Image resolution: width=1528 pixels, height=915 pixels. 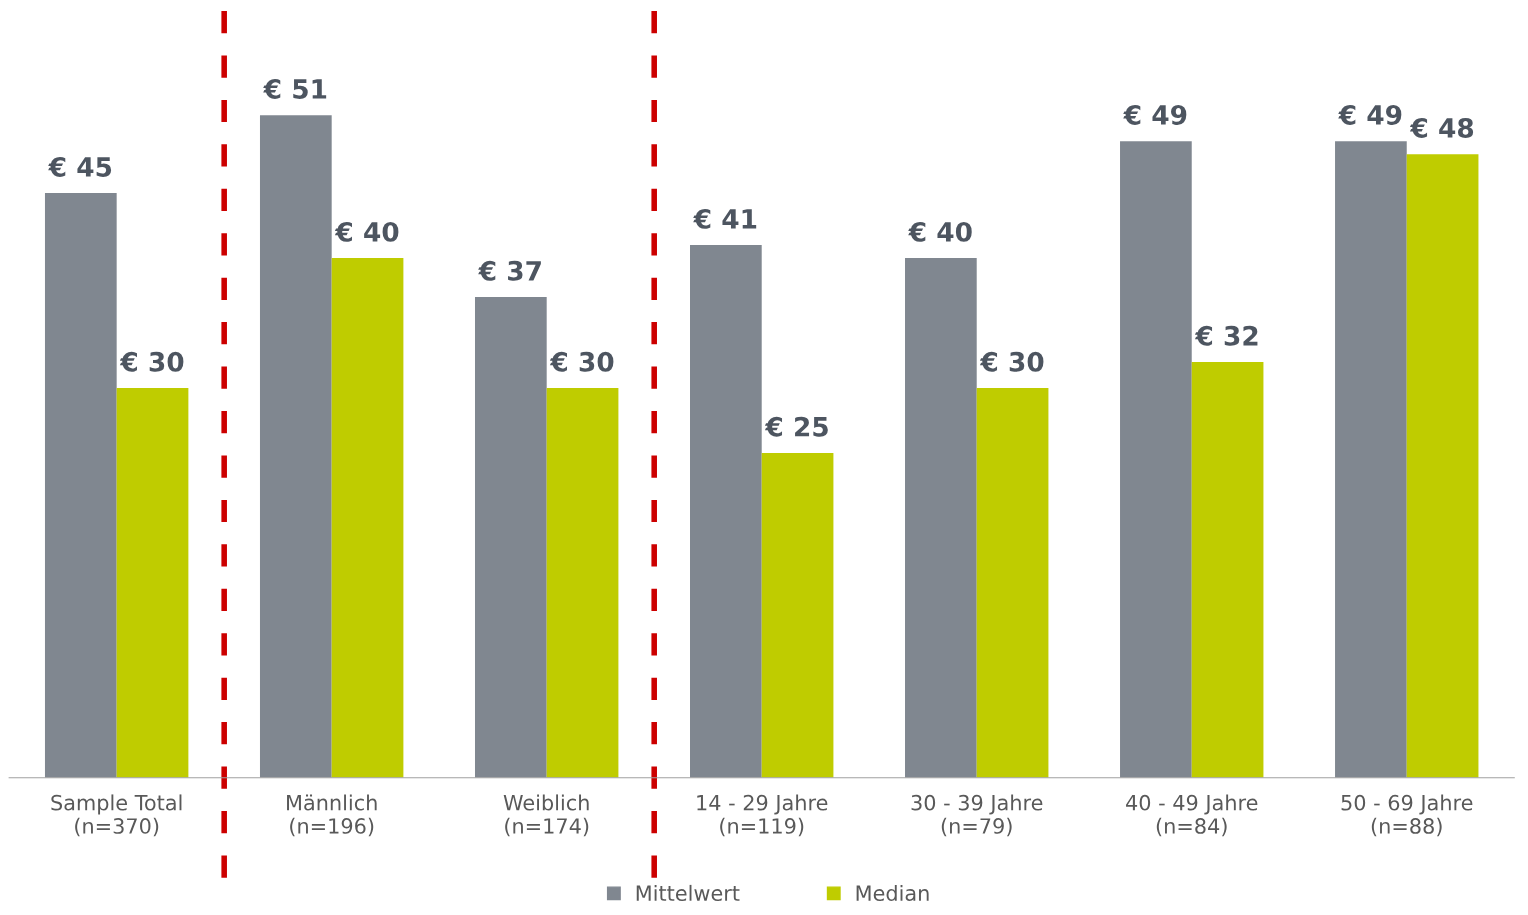 What do you see at coordinates (1441, 127) in the screenshot?
I see `data-label: € 48` at bounding box center [1441, 127].